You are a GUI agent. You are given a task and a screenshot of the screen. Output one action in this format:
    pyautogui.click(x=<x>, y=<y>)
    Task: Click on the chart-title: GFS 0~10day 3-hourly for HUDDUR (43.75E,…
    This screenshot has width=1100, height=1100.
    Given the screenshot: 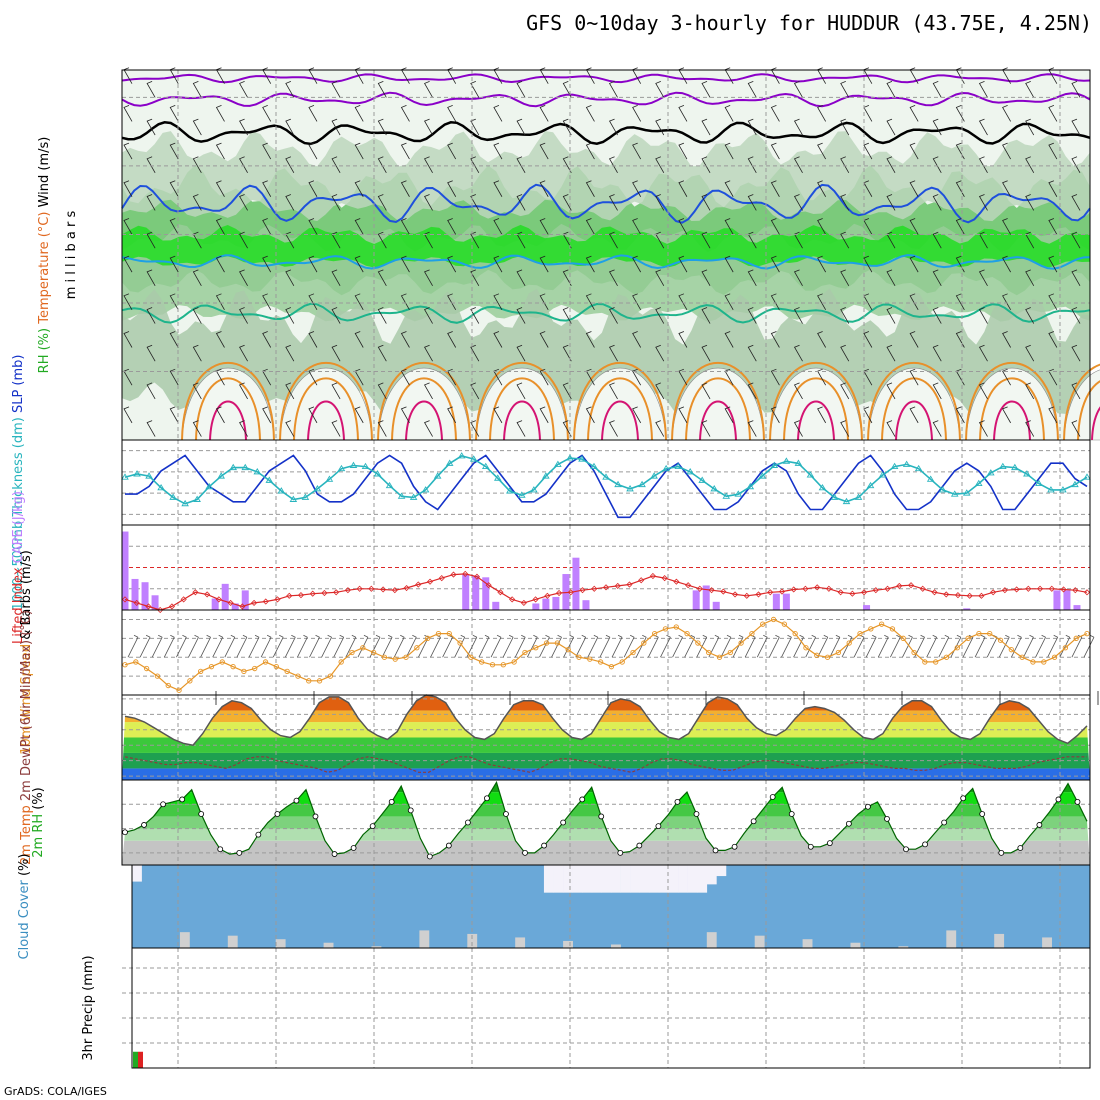 What is the action you would take?
    pyautogui.click(x=809, y=23)
    